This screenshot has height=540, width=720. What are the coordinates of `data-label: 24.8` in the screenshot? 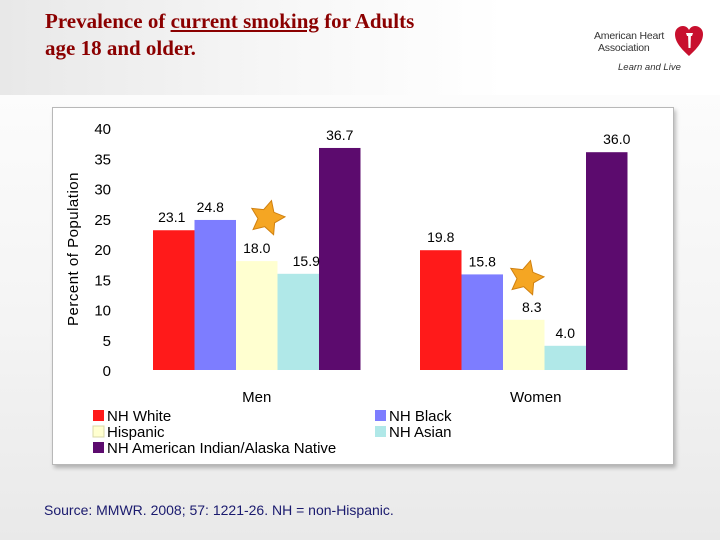 It's located at (210, 207).